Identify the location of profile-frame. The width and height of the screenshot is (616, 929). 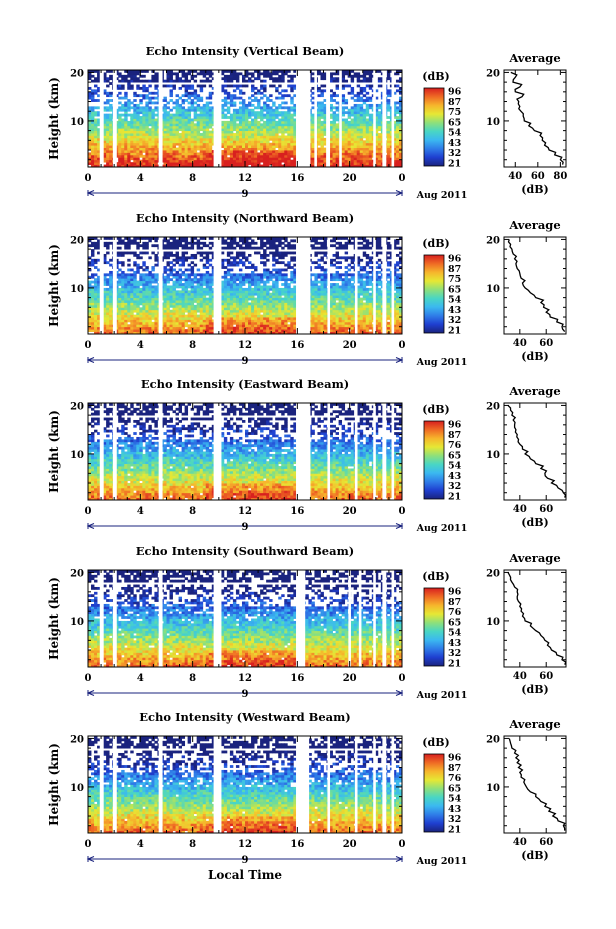
(535, 285).